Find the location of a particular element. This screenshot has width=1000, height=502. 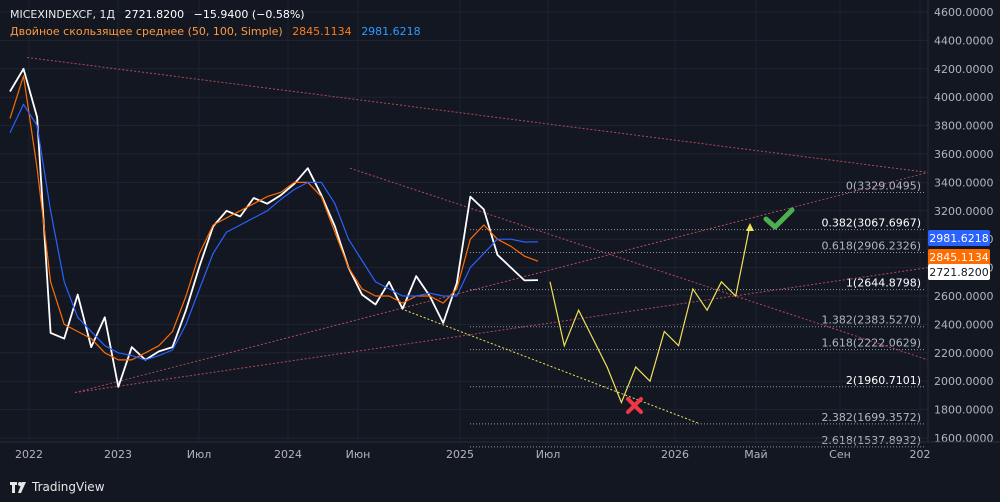

fib-level-label: 2(1960.7101) is located at coordinates (883, 380).